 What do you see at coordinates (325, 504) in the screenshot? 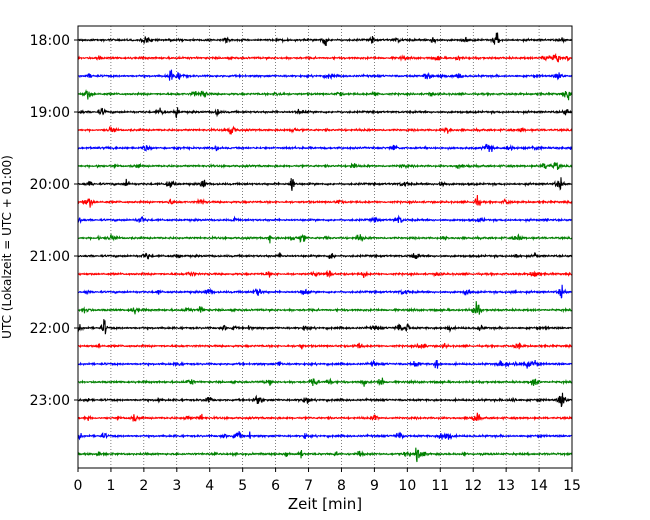
I see `x-axis-label: Zeit [min]` at bounding box center [325, 504].